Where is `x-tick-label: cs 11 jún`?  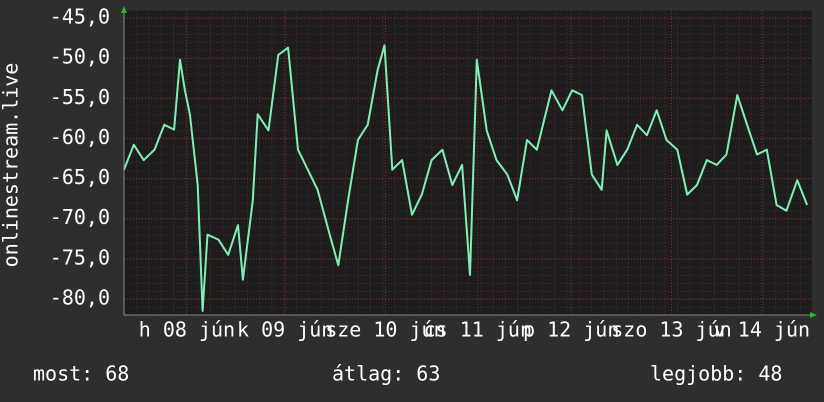
x-tick-label: cs 11 jún is located at coordinates (478, 330).